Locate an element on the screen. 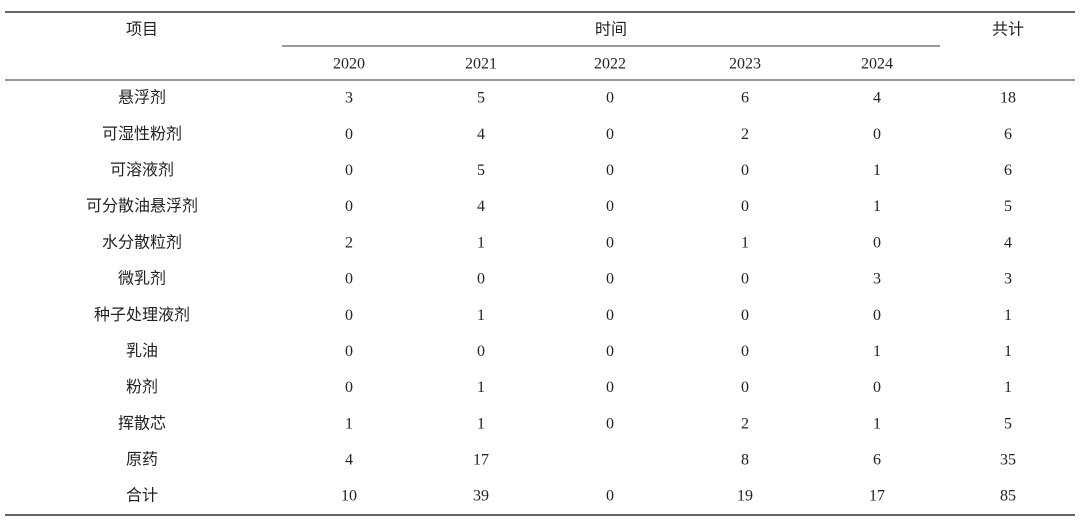 The image size is (1080, 527). cell-value: 10 is located at coordinates (349, 496).